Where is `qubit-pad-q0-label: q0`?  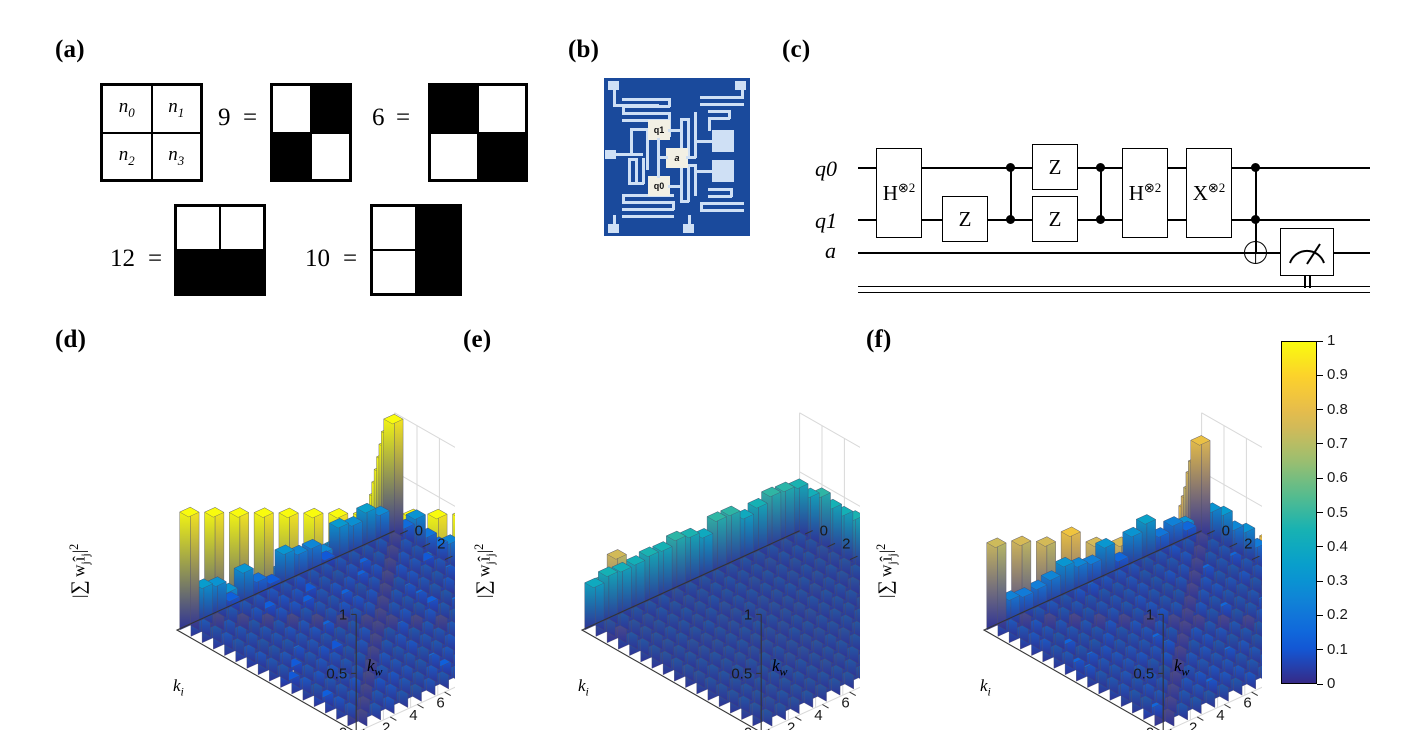 qubit-pad-q0-label: q0 is located at coordinates (659, 186).